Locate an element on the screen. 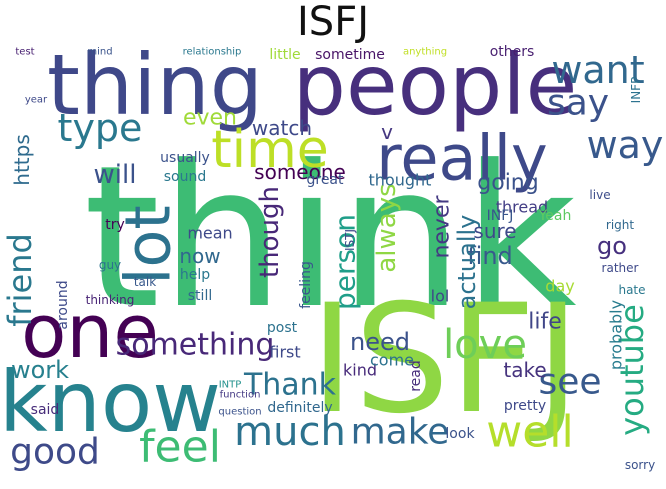 Image resolution: width=666 pixels, height=489 pixels. word: well is located at coordinates (530, 432).